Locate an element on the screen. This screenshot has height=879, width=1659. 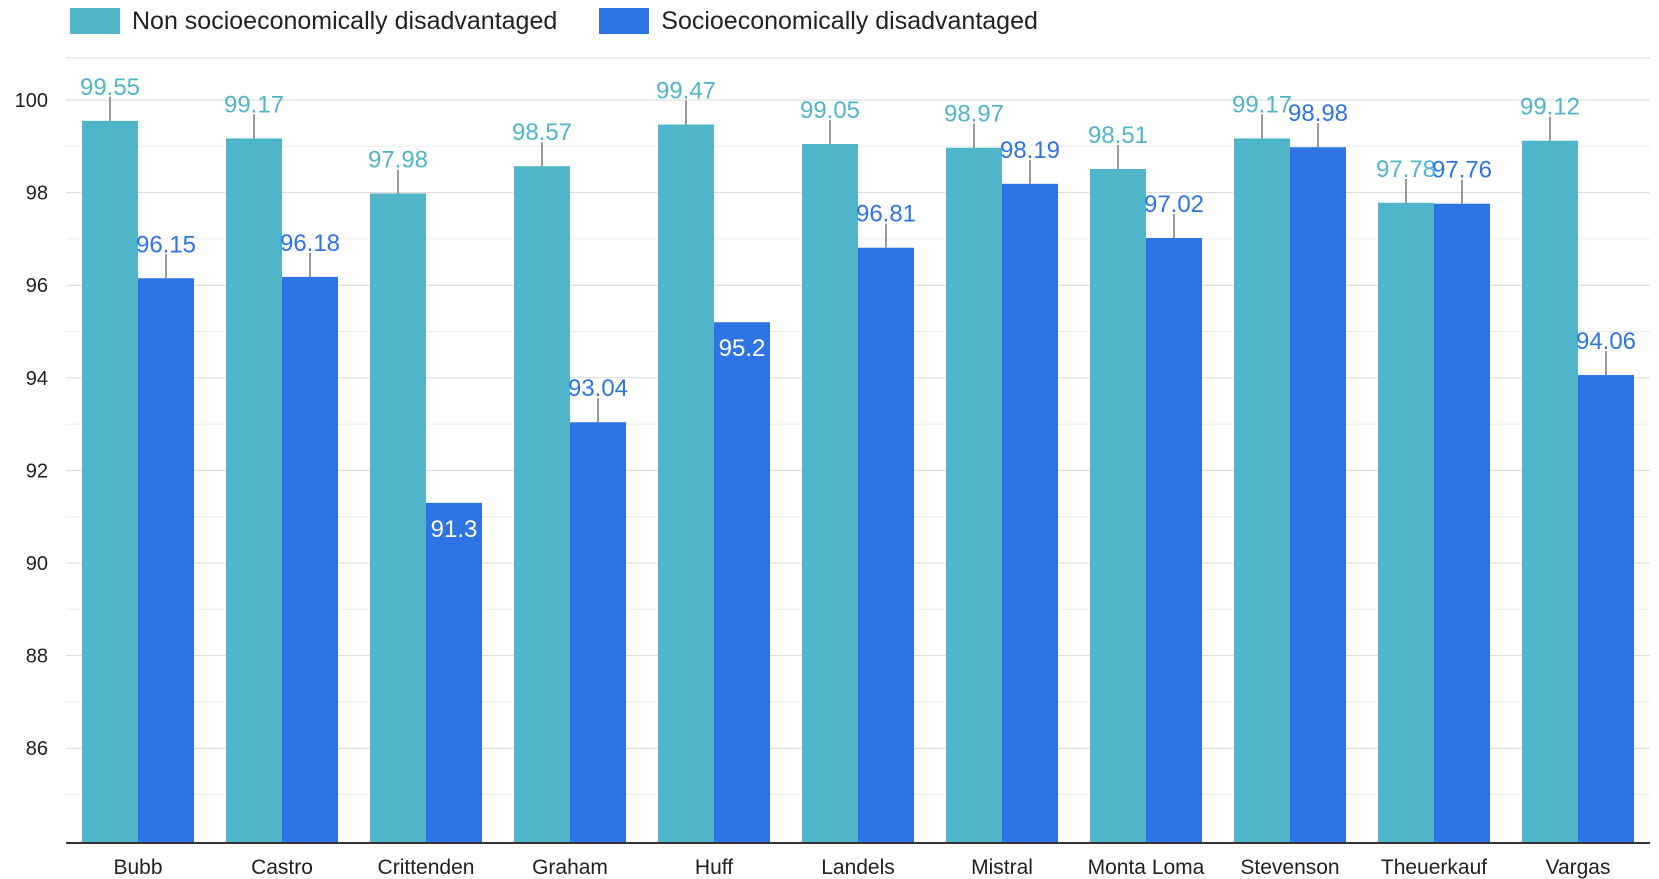
y-tick-label: 90 is located at coordinates (37, 564).